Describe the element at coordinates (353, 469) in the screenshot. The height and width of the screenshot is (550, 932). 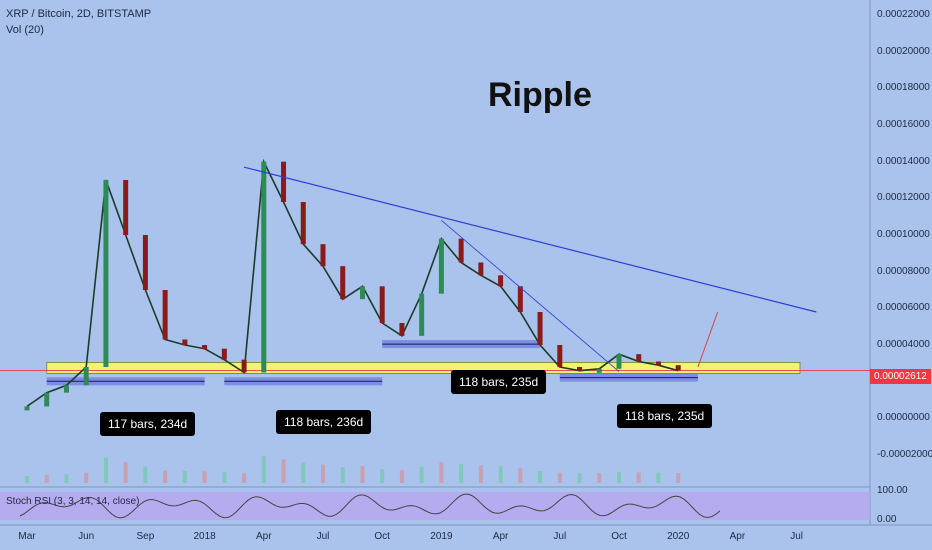
I see `volume-layer` at that location.